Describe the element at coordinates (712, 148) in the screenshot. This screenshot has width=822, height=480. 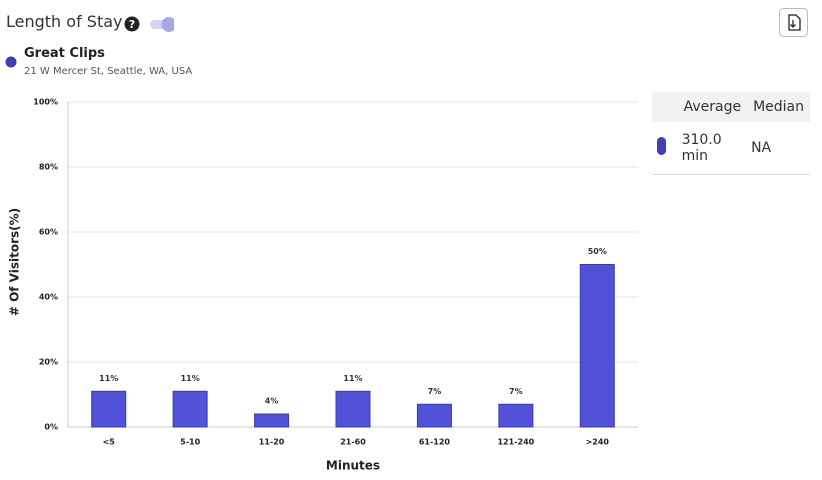
I see `table-cell: 310.0 min` at that location.